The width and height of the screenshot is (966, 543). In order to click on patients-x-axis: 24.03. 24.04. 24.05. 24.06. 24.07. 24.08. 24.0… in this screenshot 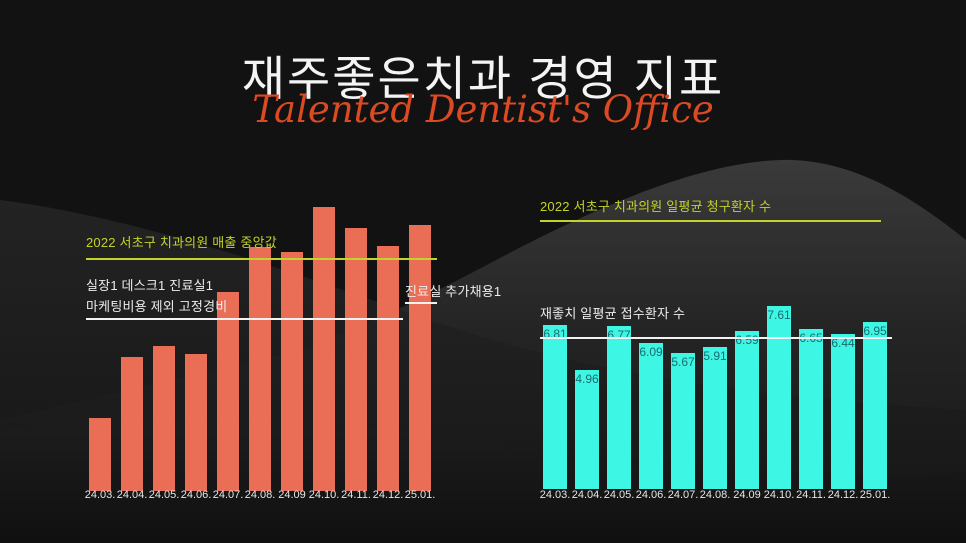, I will do `click(715, 495)`.